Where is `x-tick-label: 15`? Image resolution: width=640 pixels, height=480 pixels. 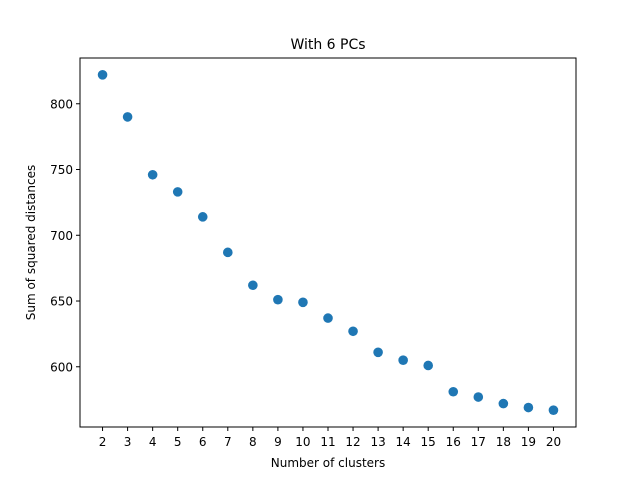 x-tick-label: 15 is located at coordinates (428, 442).